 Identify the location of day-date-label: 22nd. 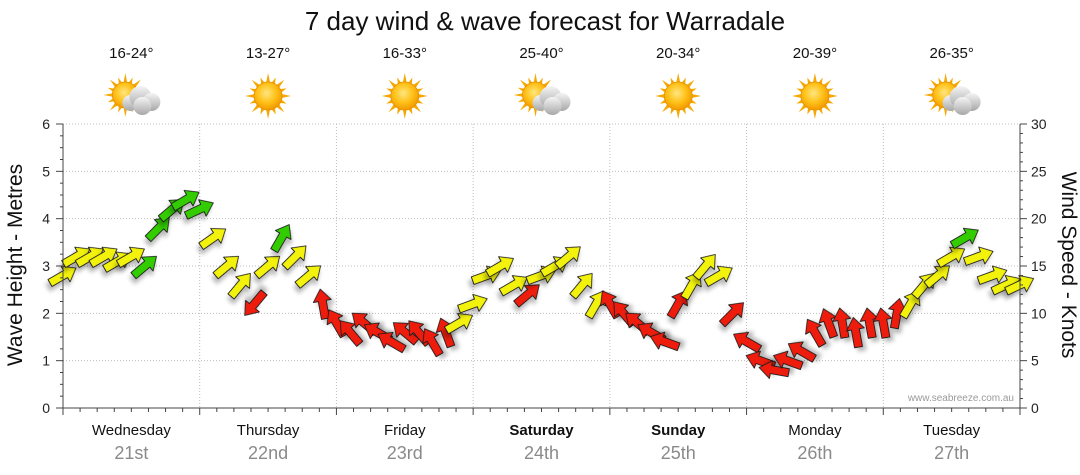
(268, 453).